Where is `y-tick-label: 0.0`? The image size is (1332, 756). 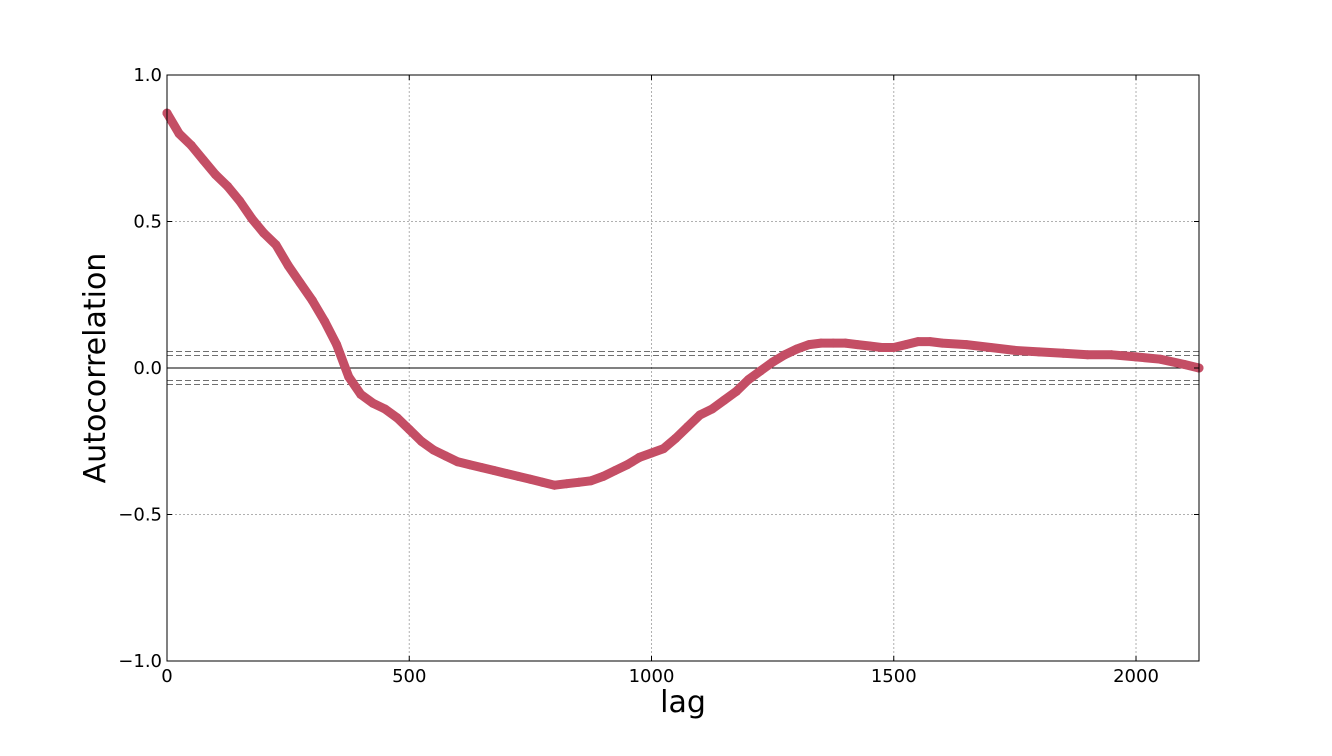
y-tick-label: 0.0 is located at coordinates (147, 368).